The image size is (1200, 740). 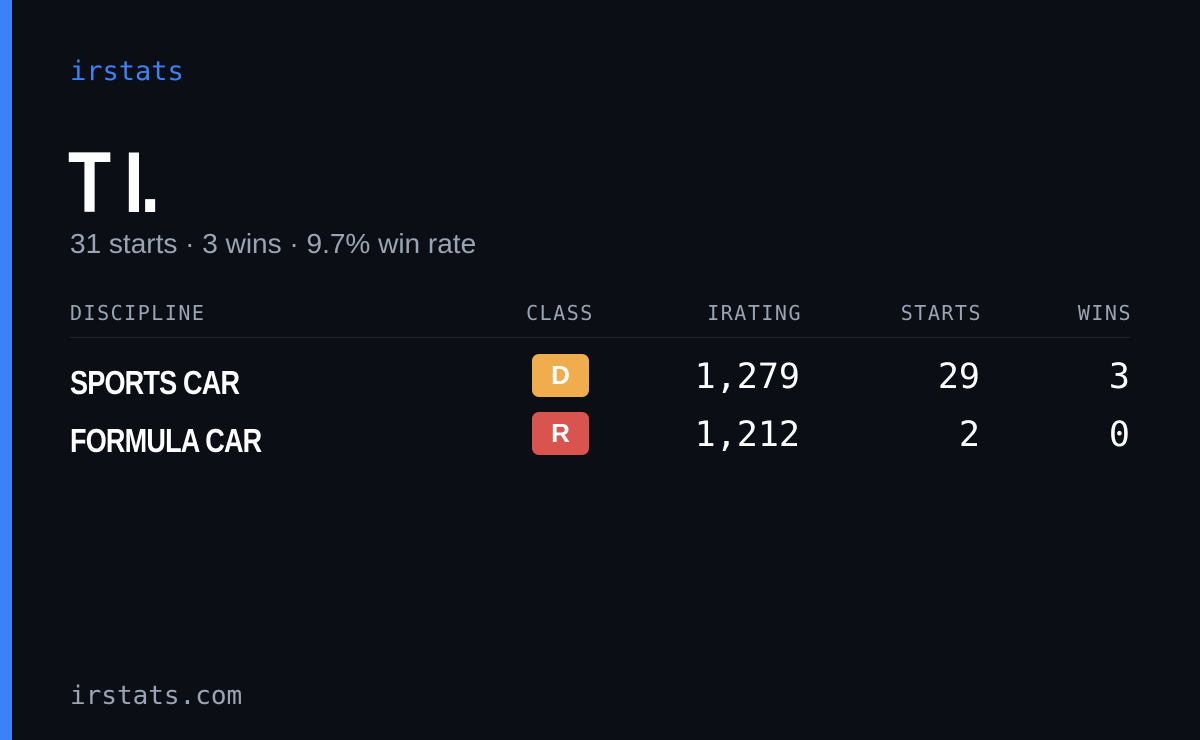 I want to click on header-class: CLASS, so click(x=560, y=313).